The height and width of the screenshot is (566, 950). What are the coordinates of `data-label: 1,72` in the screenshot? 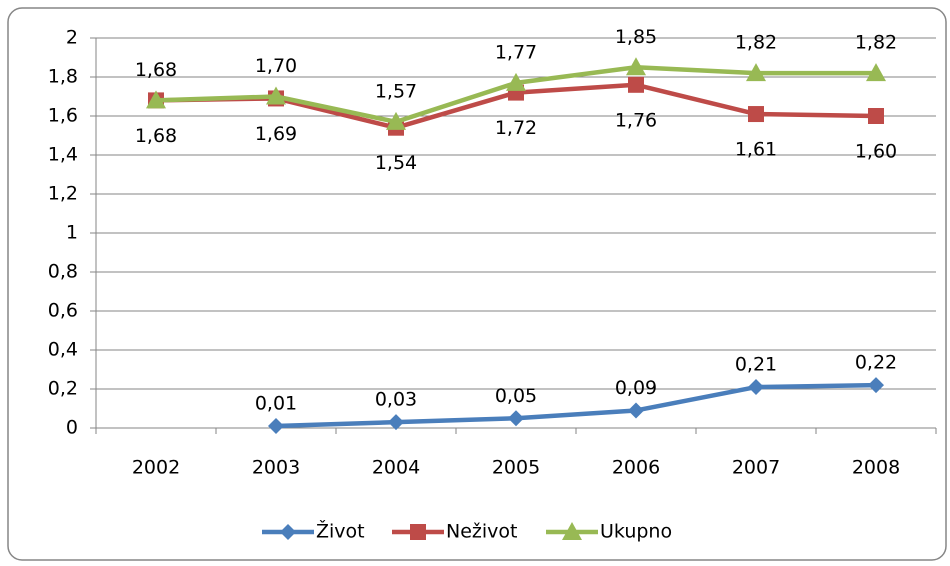 It's located at (516, 128).